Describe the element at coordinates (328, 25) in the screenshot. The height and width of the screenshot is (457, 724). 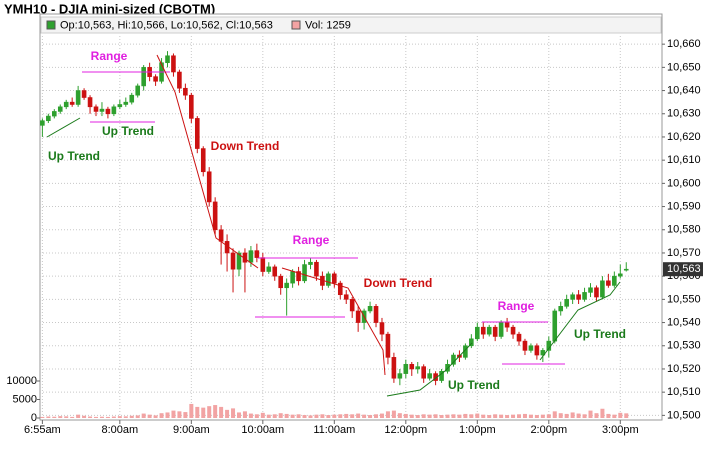
I see `legend-volume: Vol: 1259` at that location.